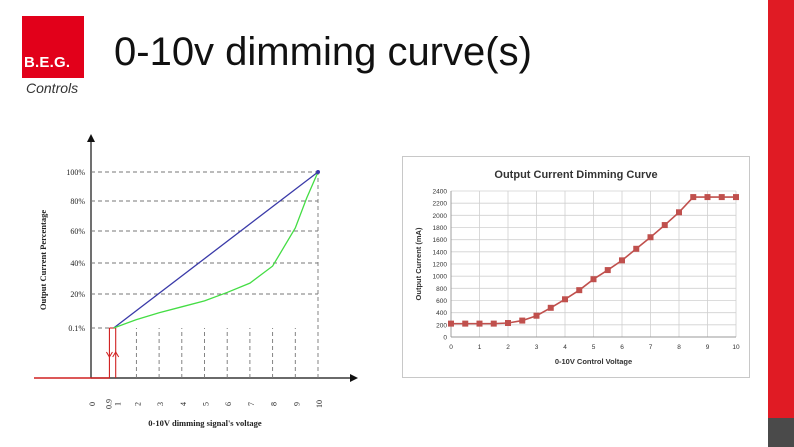 The height and width of the screenshot is (447, 794). I want to click on y-axis-arrow, so click(91, 138).